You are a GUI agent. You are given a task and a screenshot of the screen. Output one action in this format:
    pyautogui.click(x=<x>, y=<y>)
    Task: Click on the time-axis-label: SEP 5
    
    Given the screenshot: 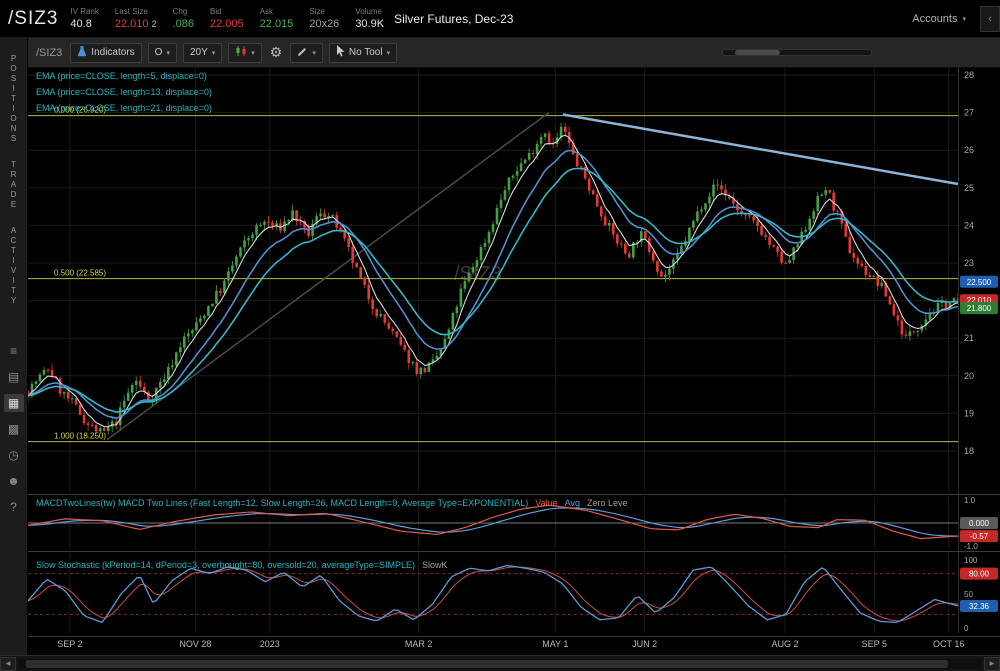 What is the action you would take?
    pyautogui.click(x=874, y=644)
    